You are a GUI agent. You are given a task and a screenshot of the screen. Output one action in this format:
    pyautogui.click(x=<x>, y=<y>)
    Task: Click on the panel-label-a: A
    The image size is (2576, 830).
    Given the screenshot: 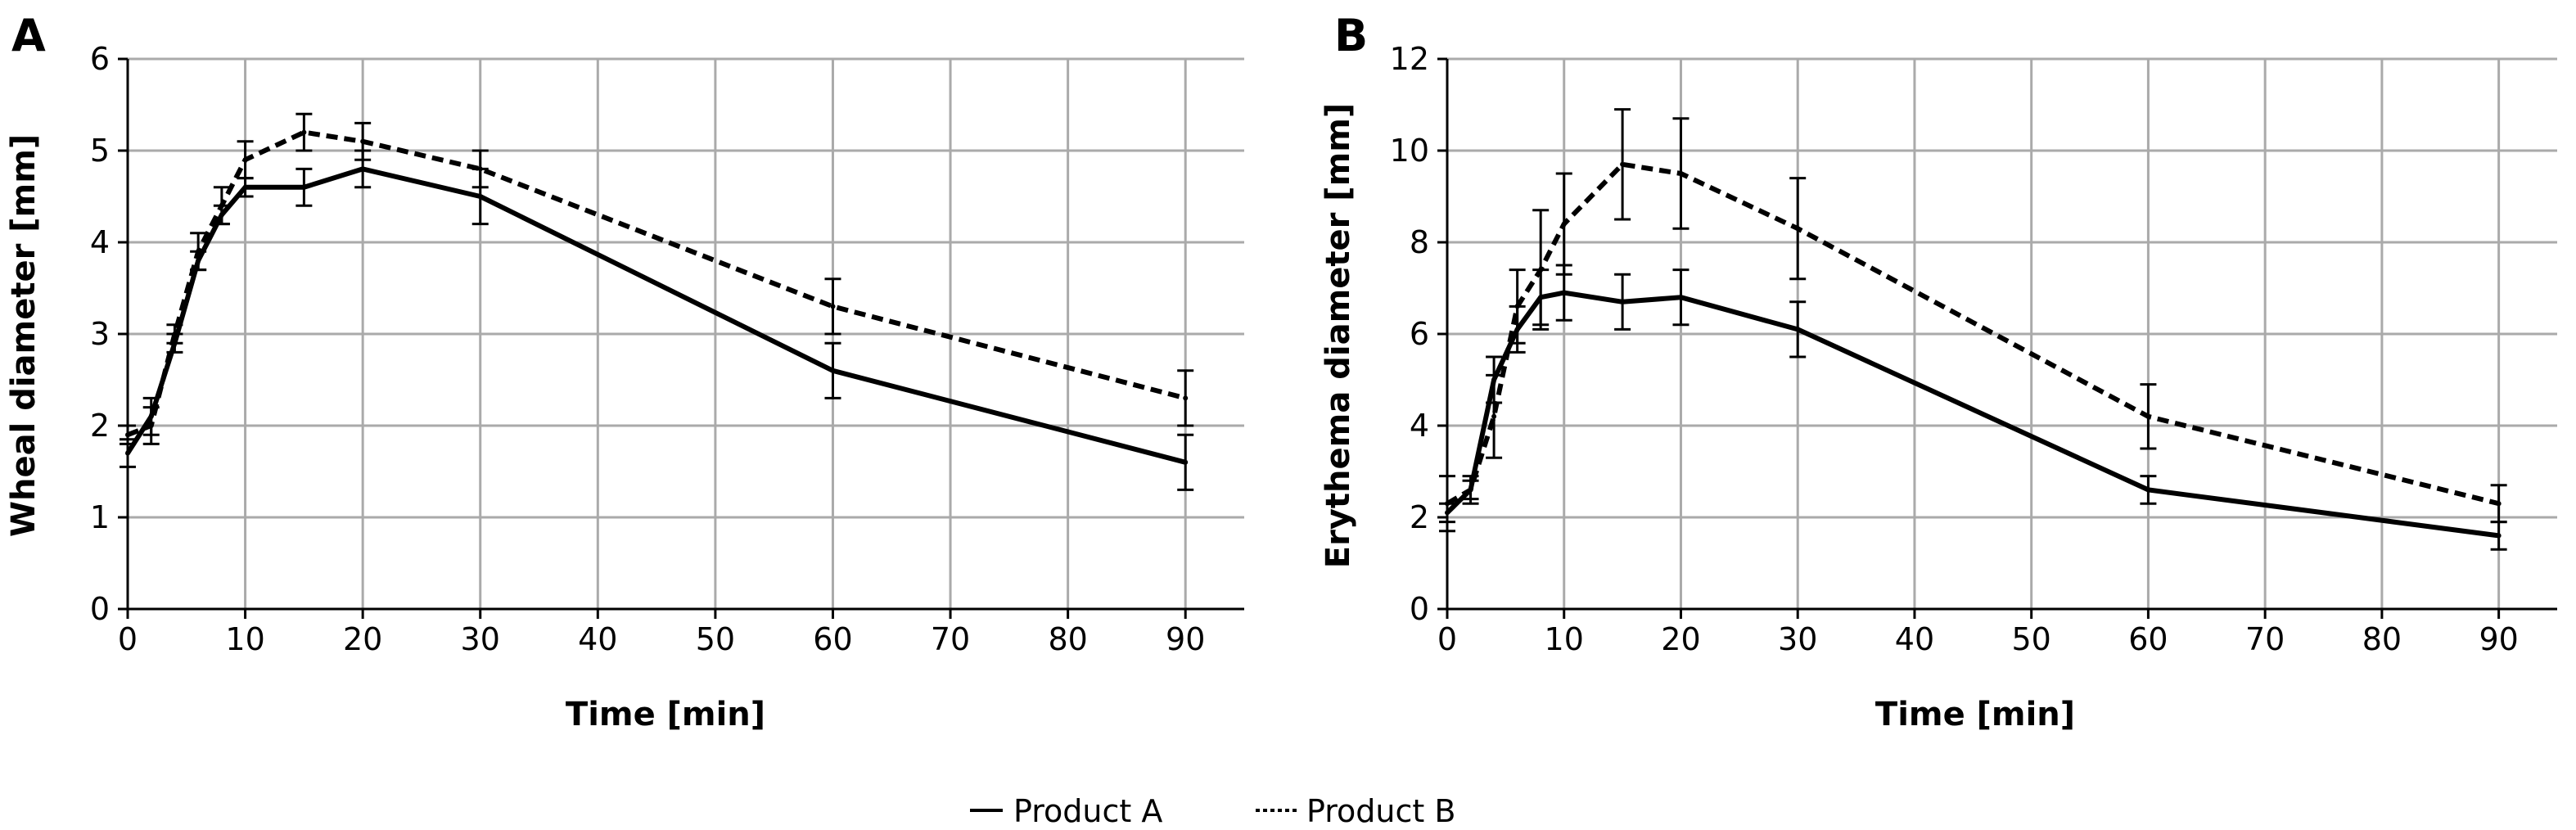 What is the action you would take?
    pyautogui.click(x=28, y=35)
    